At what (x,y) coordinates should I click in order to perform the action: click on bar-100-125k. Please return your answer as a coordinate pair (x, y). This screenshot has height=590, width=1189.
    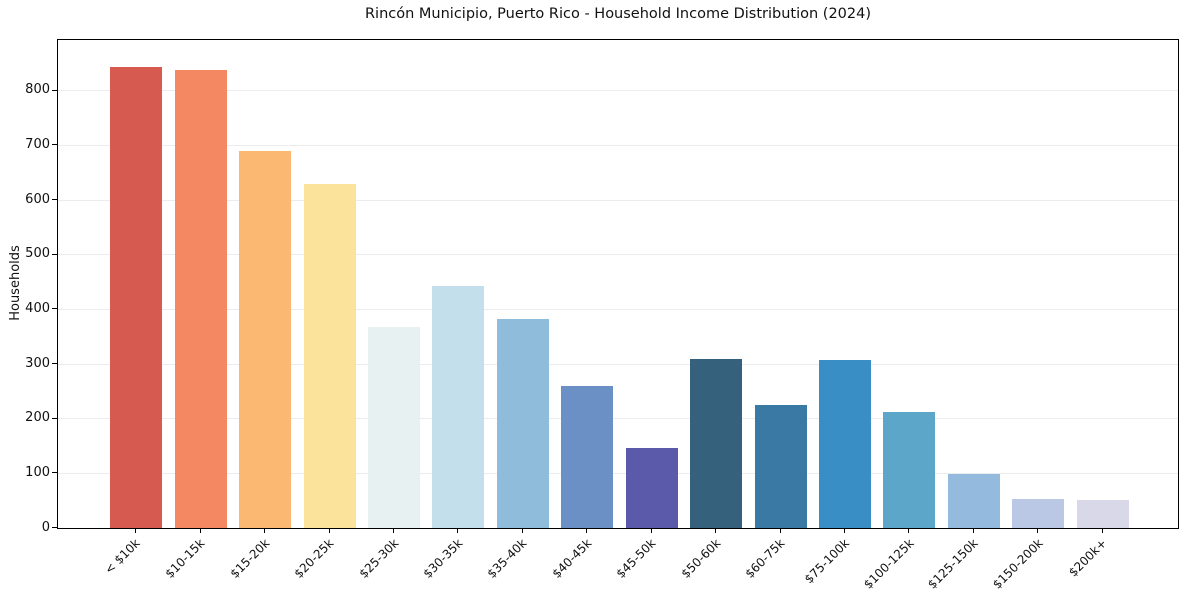
    Looking at the image, I should click on (909, 470).